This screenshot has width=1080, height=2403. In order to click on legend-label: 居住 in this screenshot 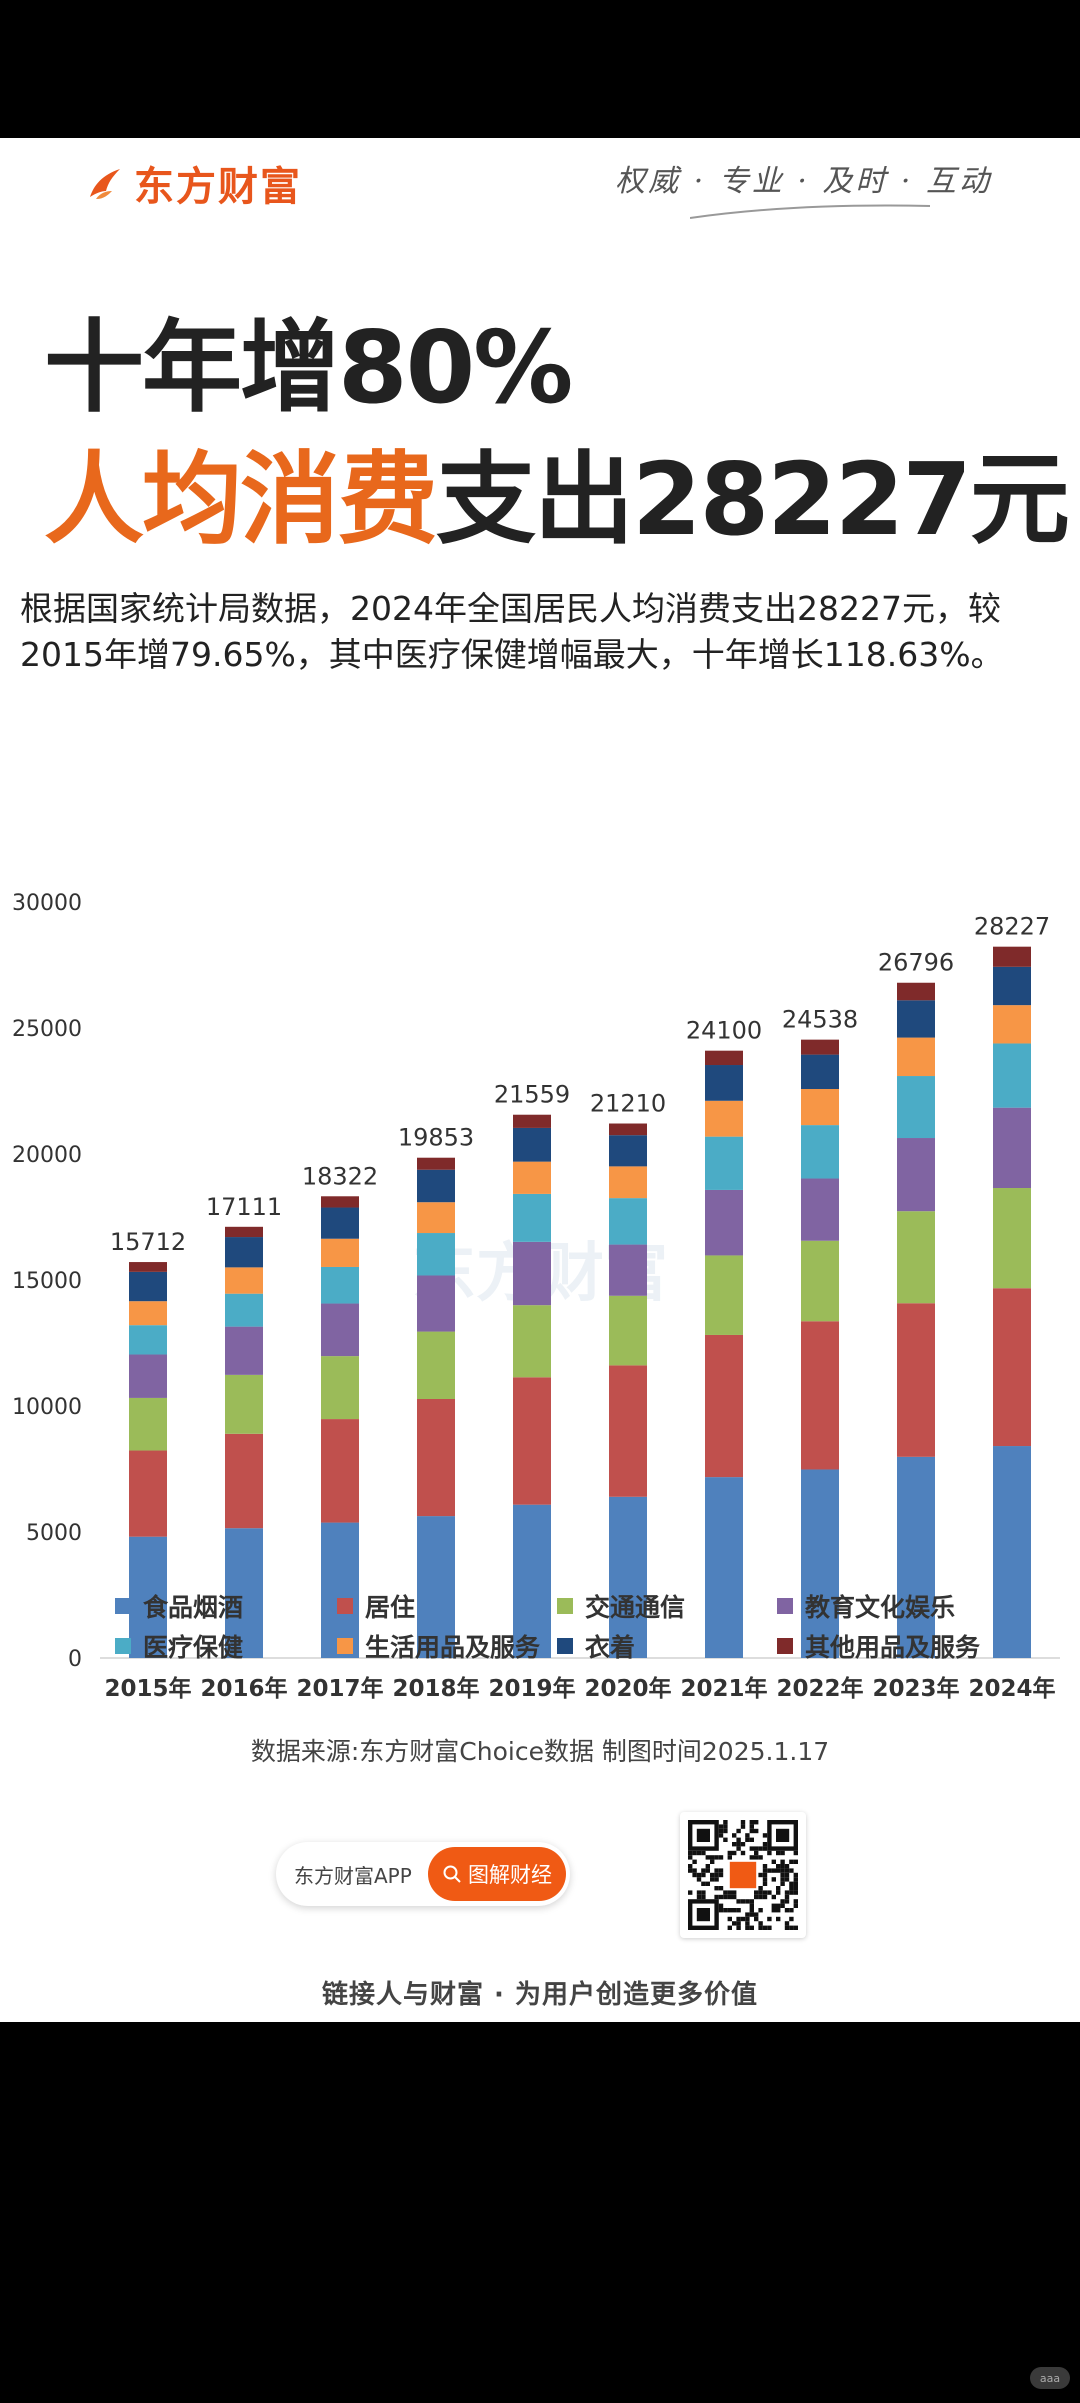, I will do `click(390, 1607)`.